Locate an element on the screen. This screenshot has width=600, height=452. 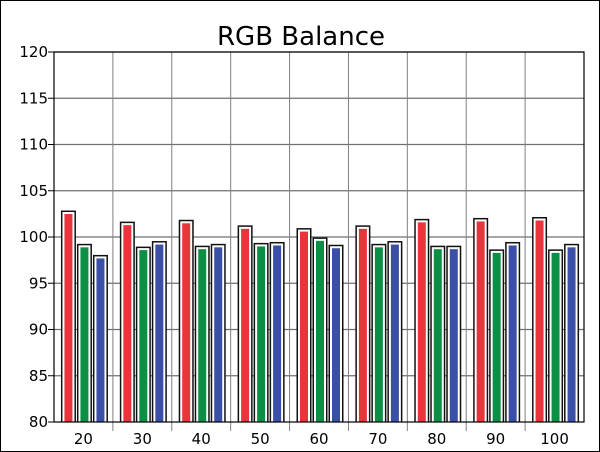
y-tick-label: 120 is located at coordinates (33, 52).